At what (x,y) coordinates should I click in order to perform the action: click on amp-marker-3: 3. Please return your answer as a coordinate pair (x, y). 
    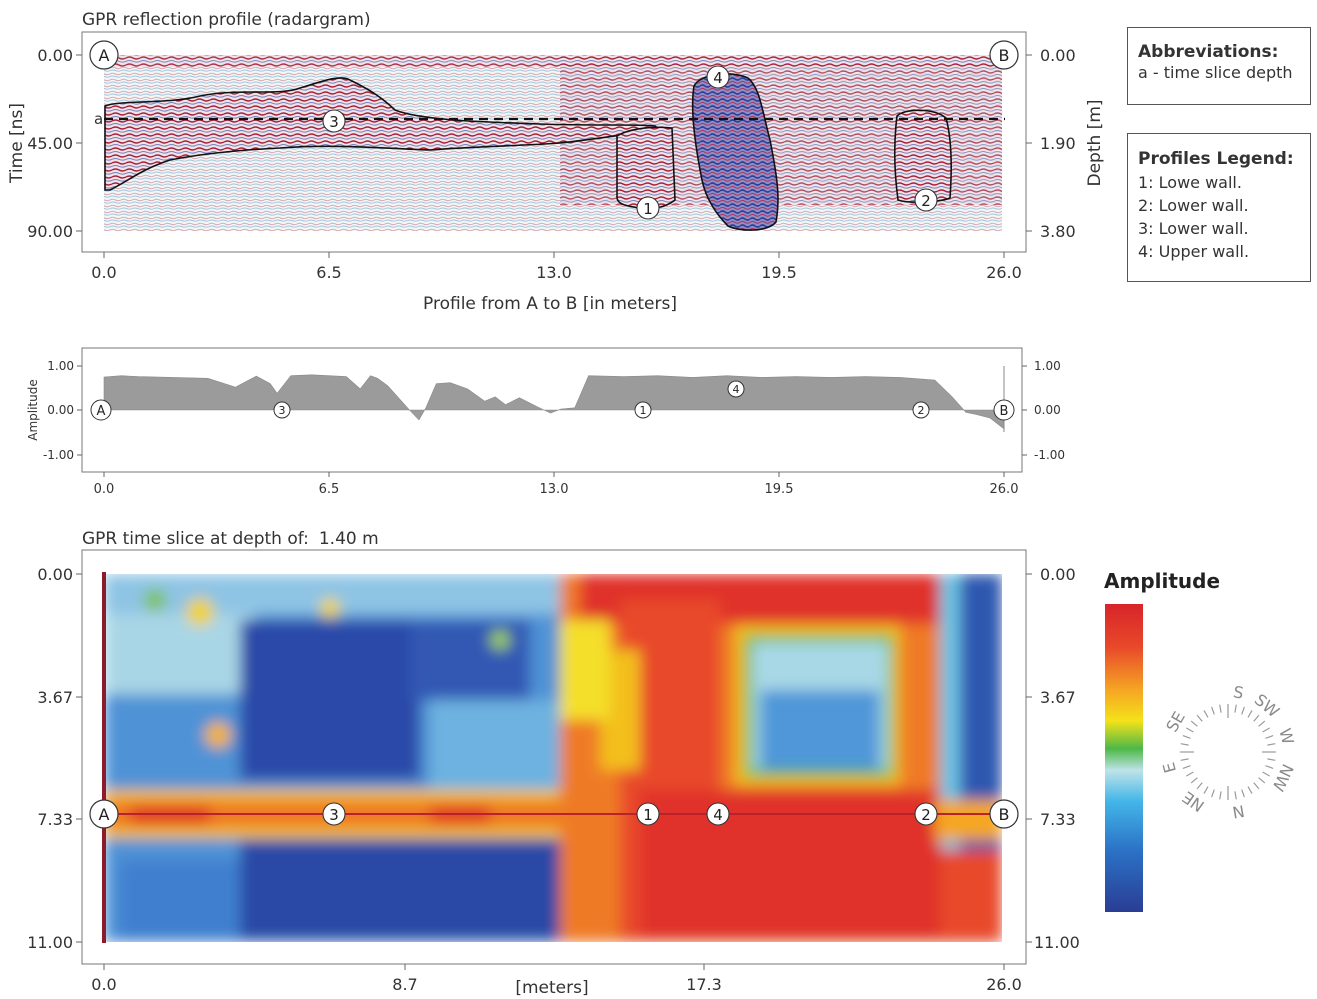
    Looking at the image, I should click on (282, 410).